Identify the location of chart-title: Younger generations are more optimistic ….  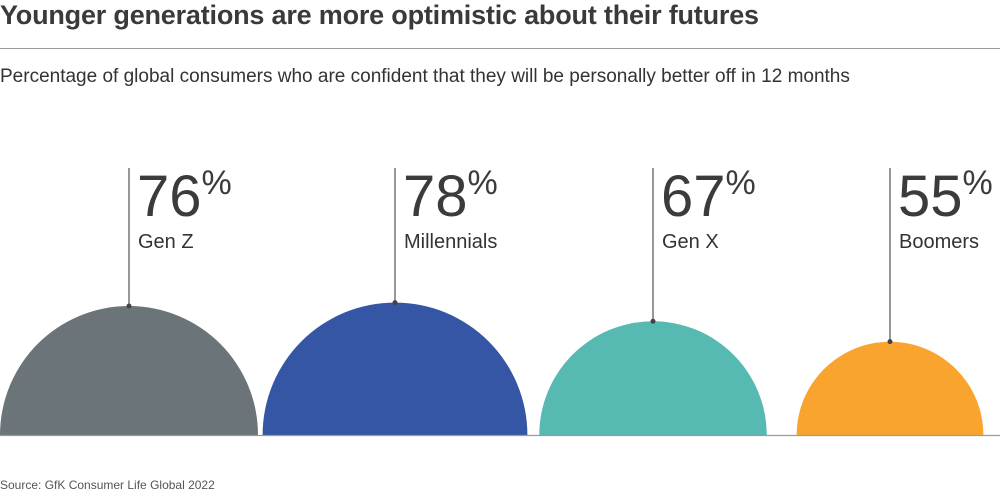
(379, 15).